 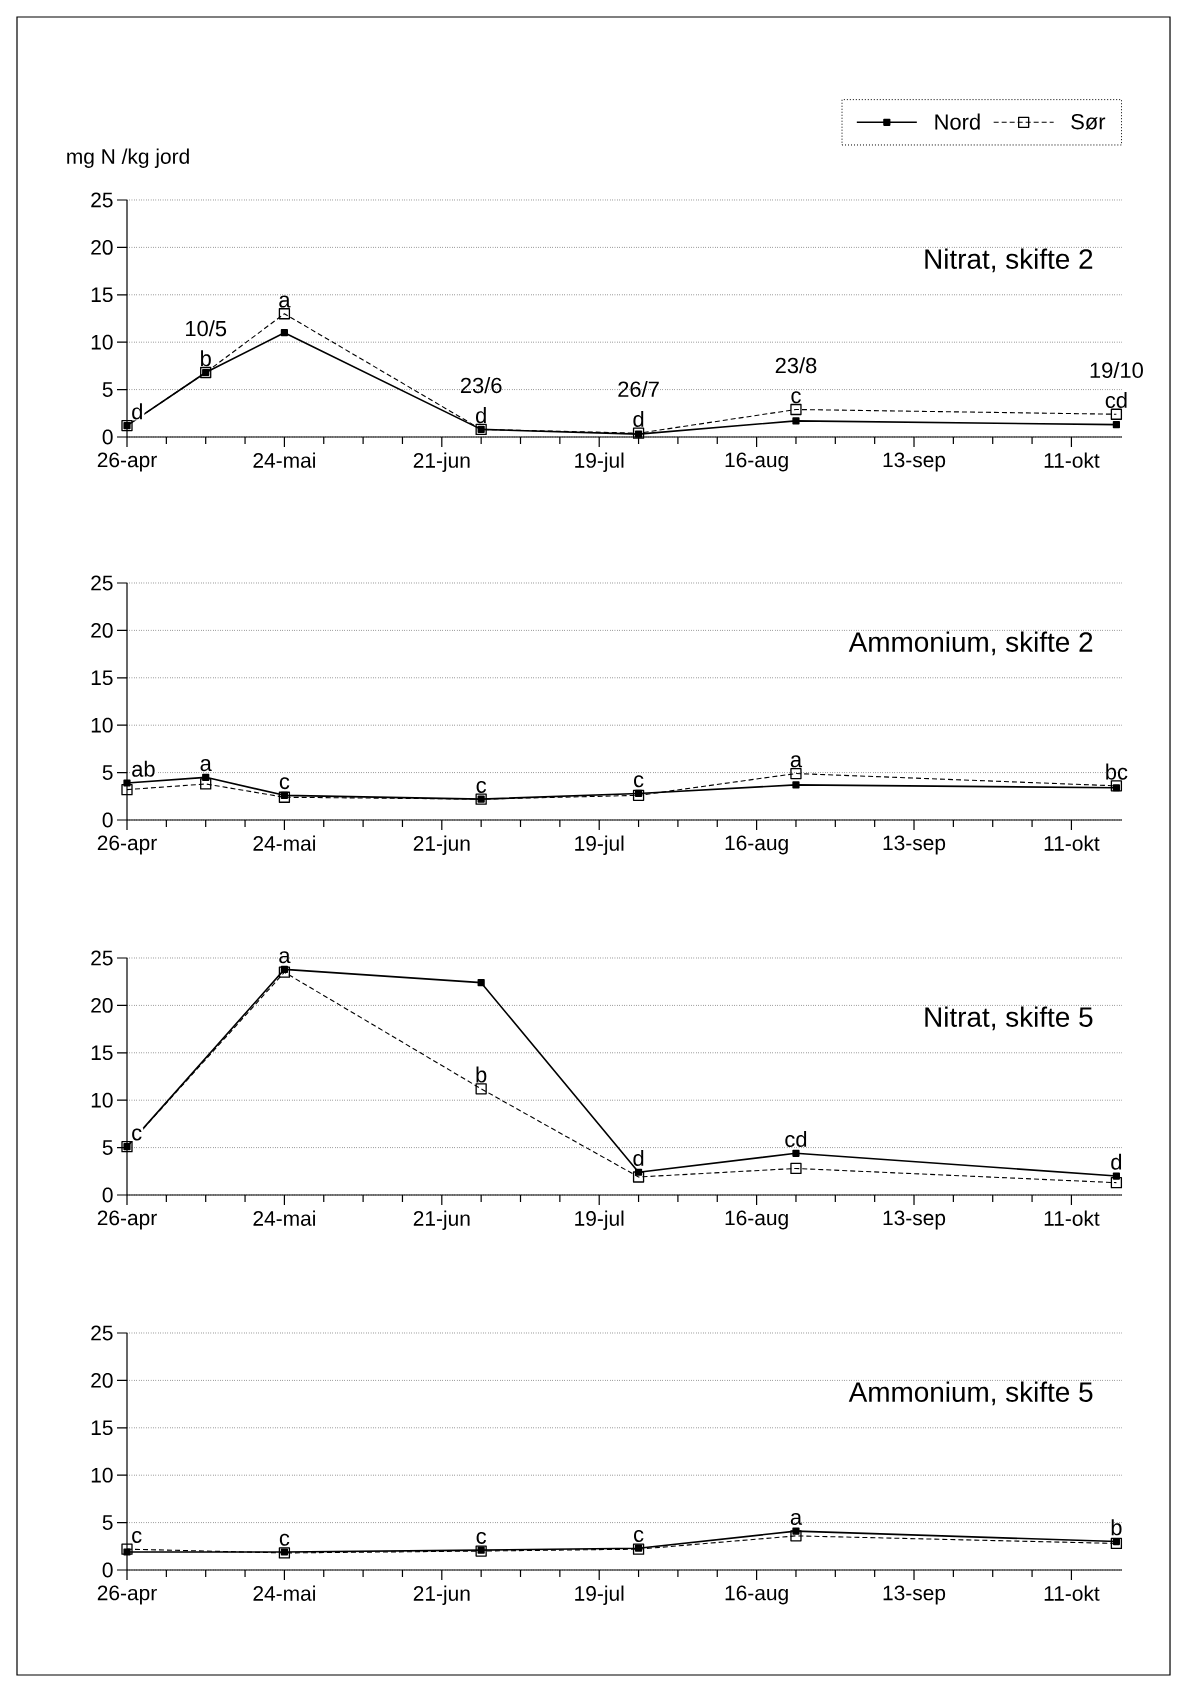 What do you see at coordinates (1009, 1018) in the screenshot?
I see `text: Nitrat, skifte 5` at bounding box center [1009, 1018].